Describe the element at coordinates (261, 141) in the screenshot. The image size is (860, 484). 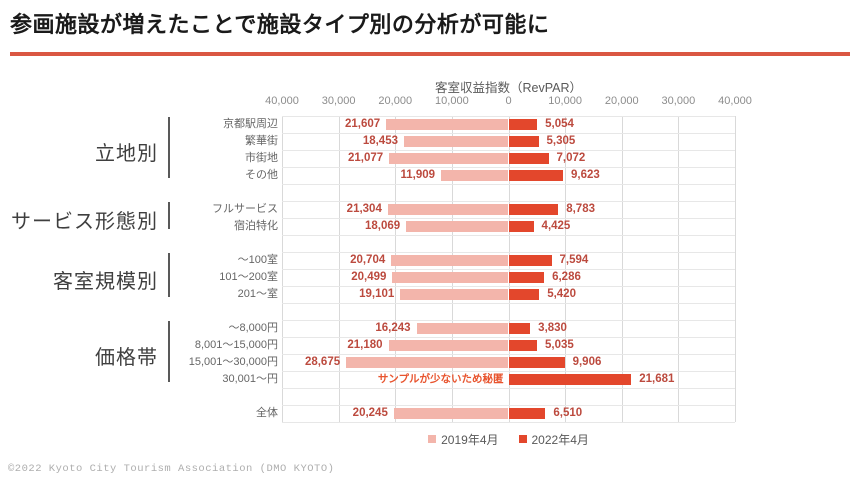
I see `category-label: 繁華街` at that location.